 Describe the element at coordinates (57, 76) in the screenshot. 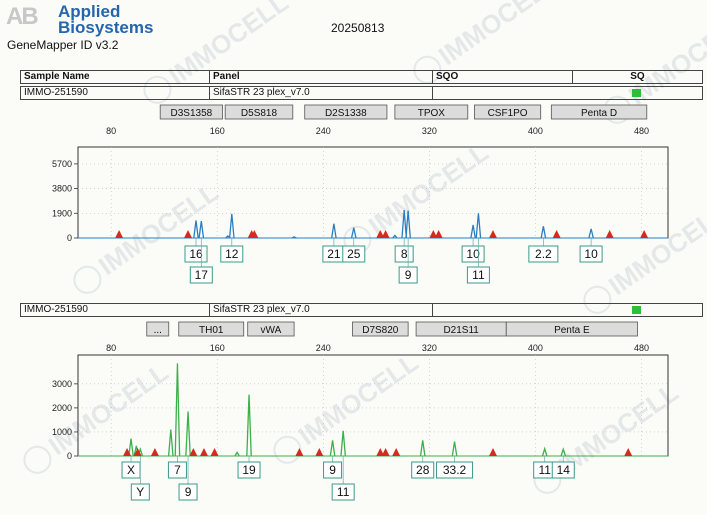

I see `column-header-sample-name: Sample Name` at that location.